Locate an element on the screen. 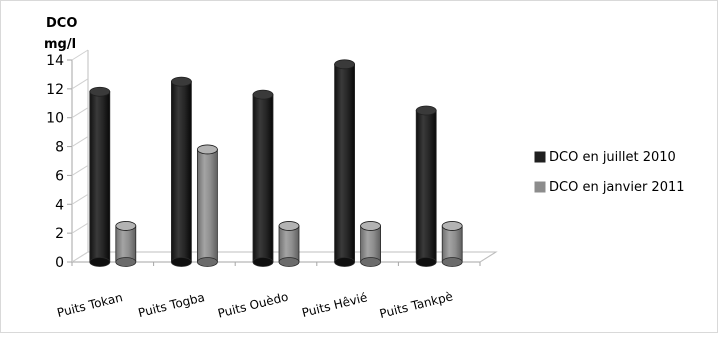  y-tick-label: 8 is located at coordinates (59, 148).